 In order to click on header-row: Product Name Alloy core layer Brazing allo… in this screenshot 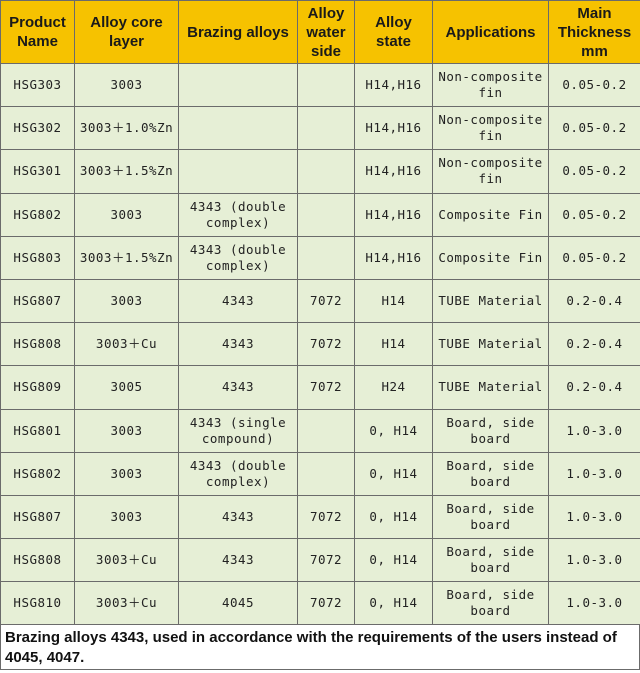, I will do `click(320, 32)`.